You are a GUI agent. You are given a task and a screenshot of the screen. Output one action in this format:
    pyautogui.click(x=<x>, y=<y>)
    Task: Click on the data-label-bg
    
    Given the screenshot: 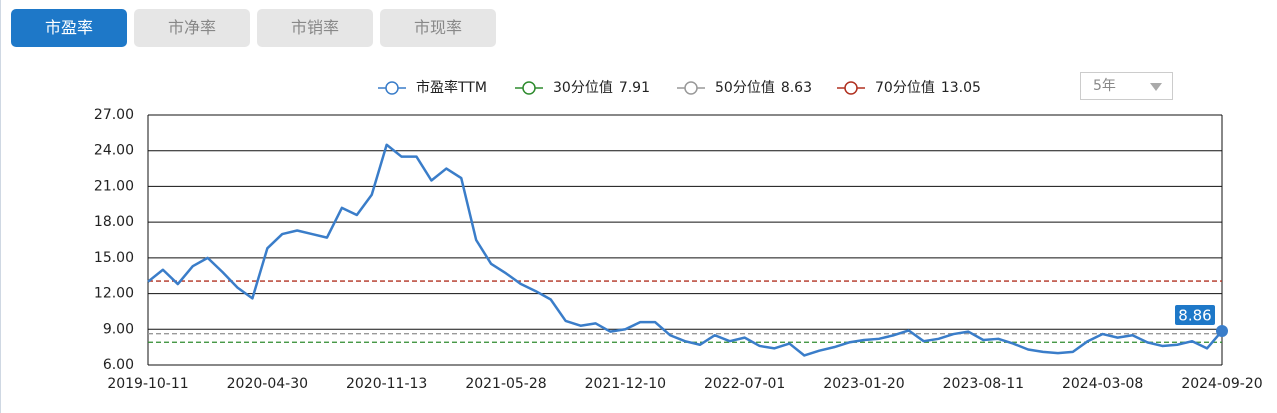 What is the action you would take?
    pyautogui.click(x=1195, y=314)
    